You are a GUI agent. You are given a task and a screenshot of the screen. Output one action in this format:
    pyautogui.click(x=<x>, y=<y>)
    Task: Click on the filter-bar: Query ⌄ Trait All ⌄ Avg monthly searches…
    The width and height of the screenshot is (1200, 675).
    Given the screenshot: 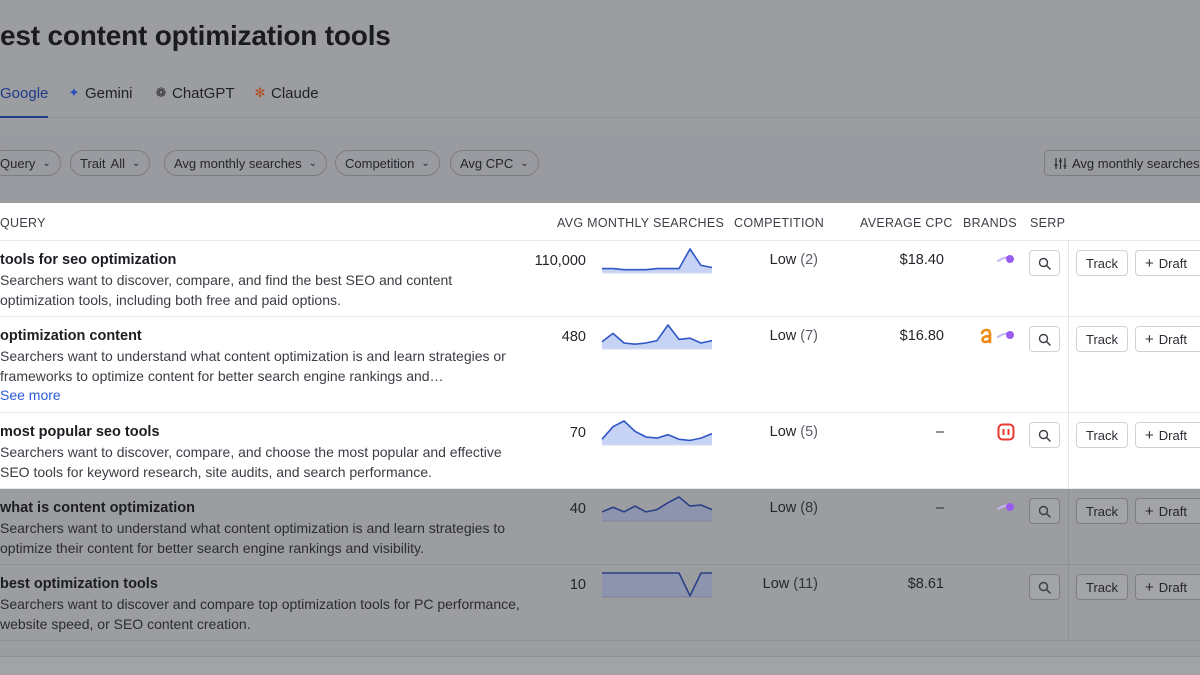 What is the action you would take?
    pyautogui.click(x=600, y=167)
    